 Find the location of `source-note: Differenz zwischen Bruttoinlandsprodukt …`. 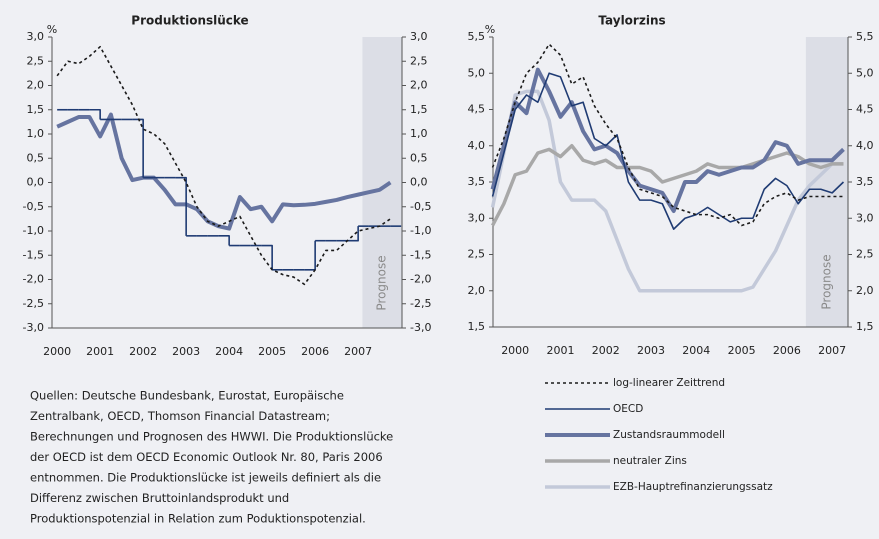

source-note: Differenz zwischen Bruttoinlandsprodukt … is located at coordinates (159, 498).